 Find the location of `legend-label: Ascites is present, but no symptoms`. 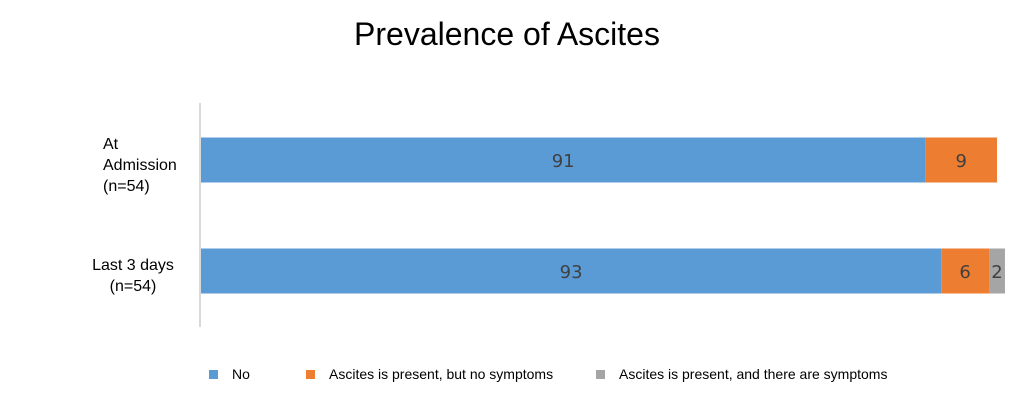

legend-label: Ascites is present, but no symptoms is located at coordinates (441, 374).